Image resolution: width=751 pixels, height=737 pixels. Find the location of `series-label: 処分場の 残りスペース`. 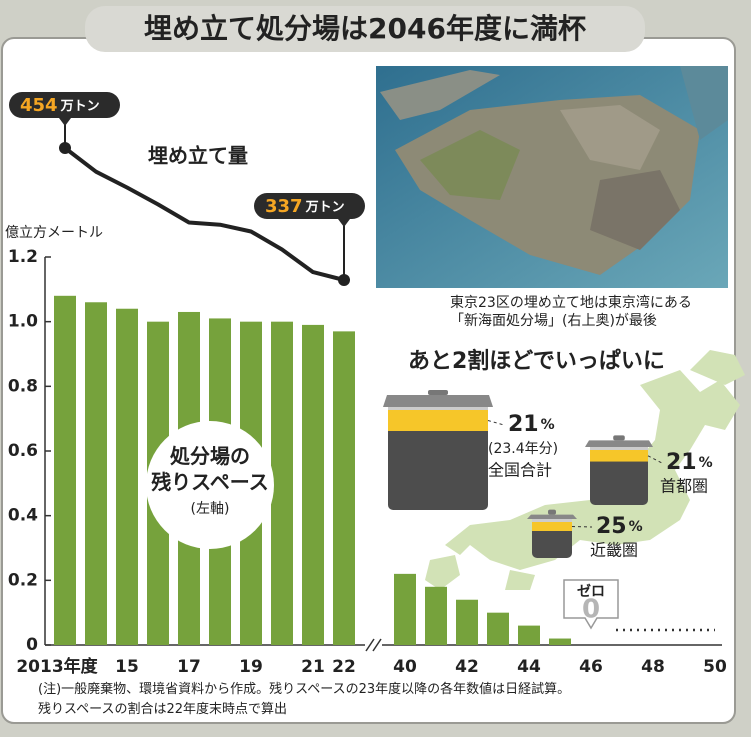

series-label: 処分場の 残りスペース is located at coordinates (210, 469).